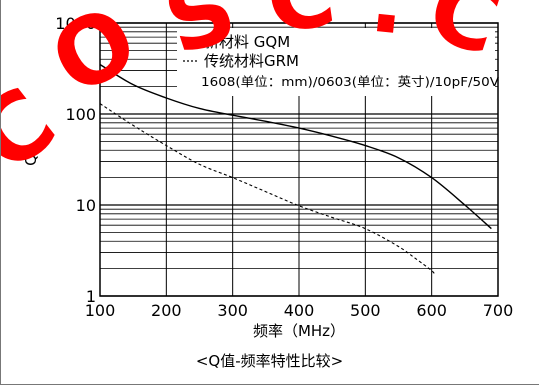  Describe the element at coordinates (350, 81) in the screenshot. I see `legend-note: 1608(单位：mm)/0603(单位：英寸)/10pF/50V` at that location.